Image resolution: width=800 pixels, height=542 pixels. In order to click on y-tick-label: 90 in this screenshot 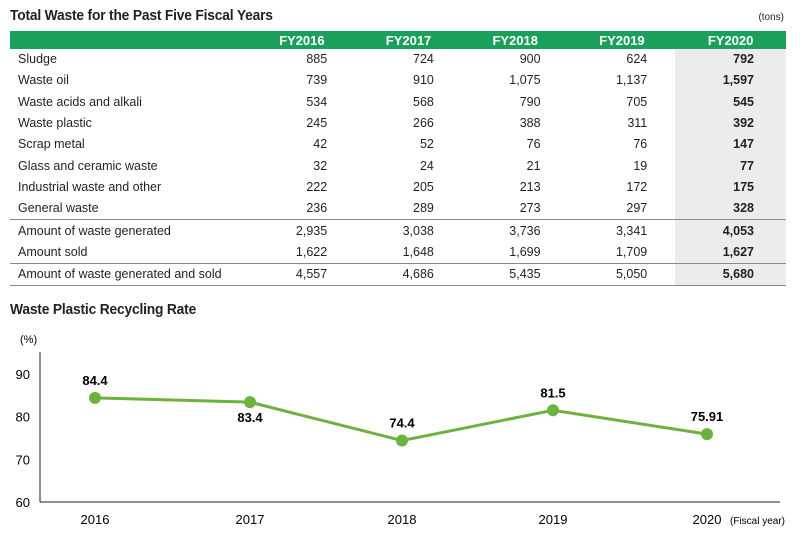, I will do `click(23, 374)`.